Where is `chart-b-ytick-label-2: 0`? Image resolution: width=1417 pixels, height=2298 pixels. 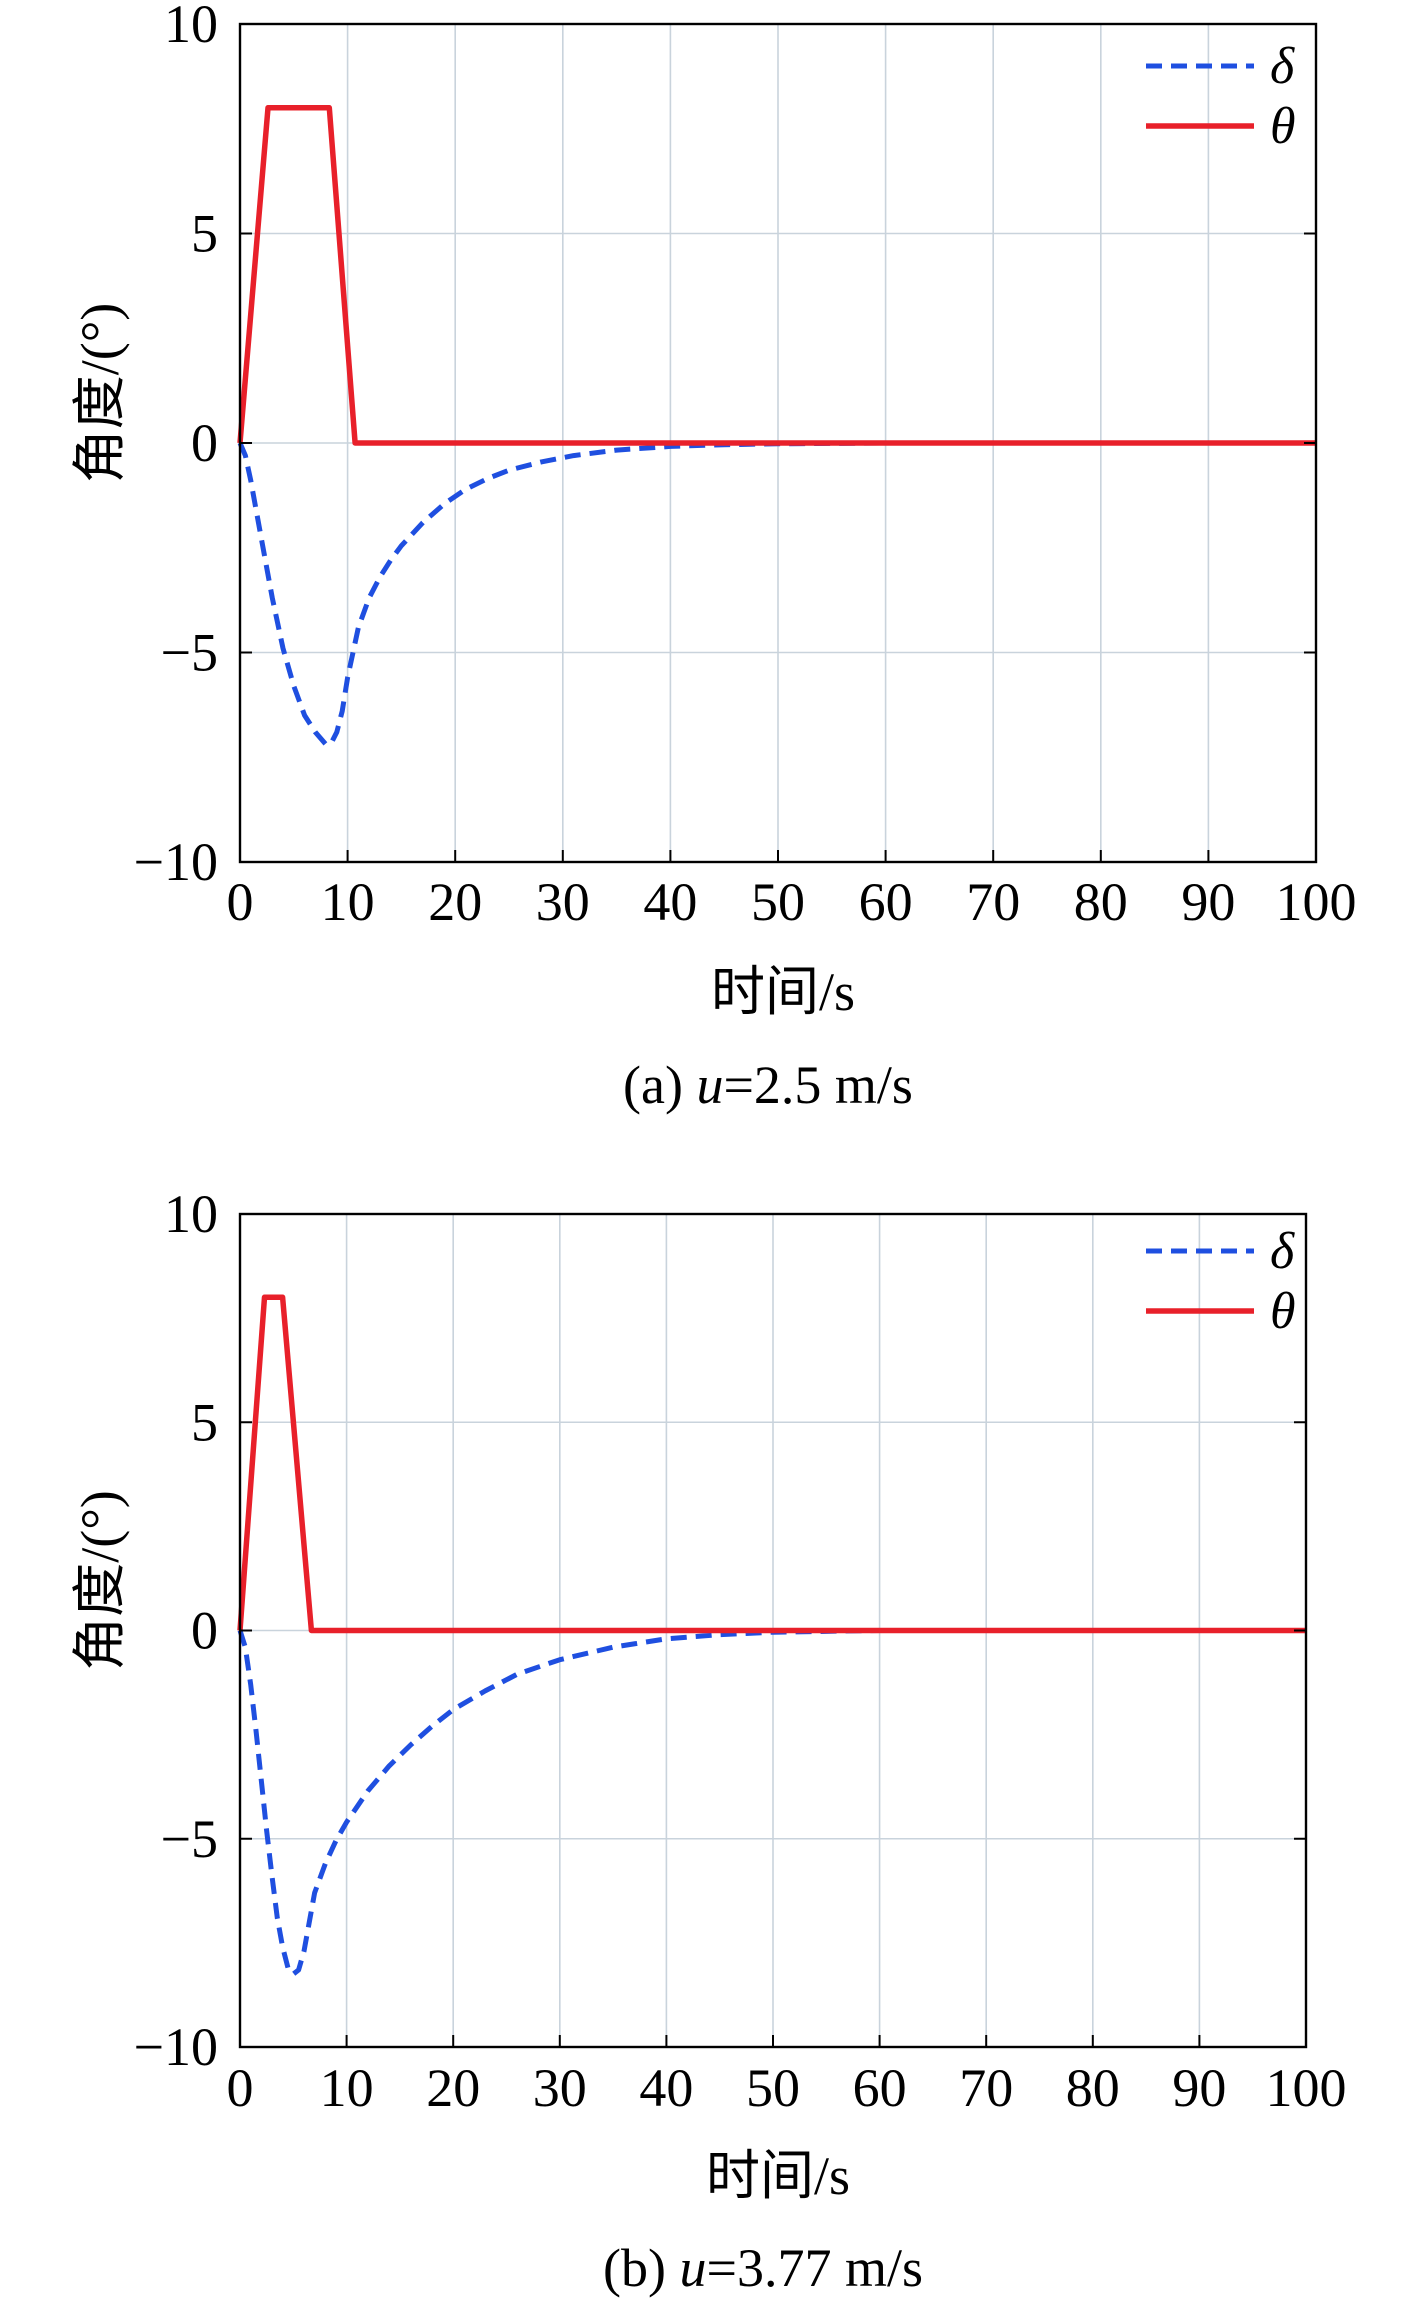 chart-b-ytick-label-2: 0 is located at coordinates (204, 1631).